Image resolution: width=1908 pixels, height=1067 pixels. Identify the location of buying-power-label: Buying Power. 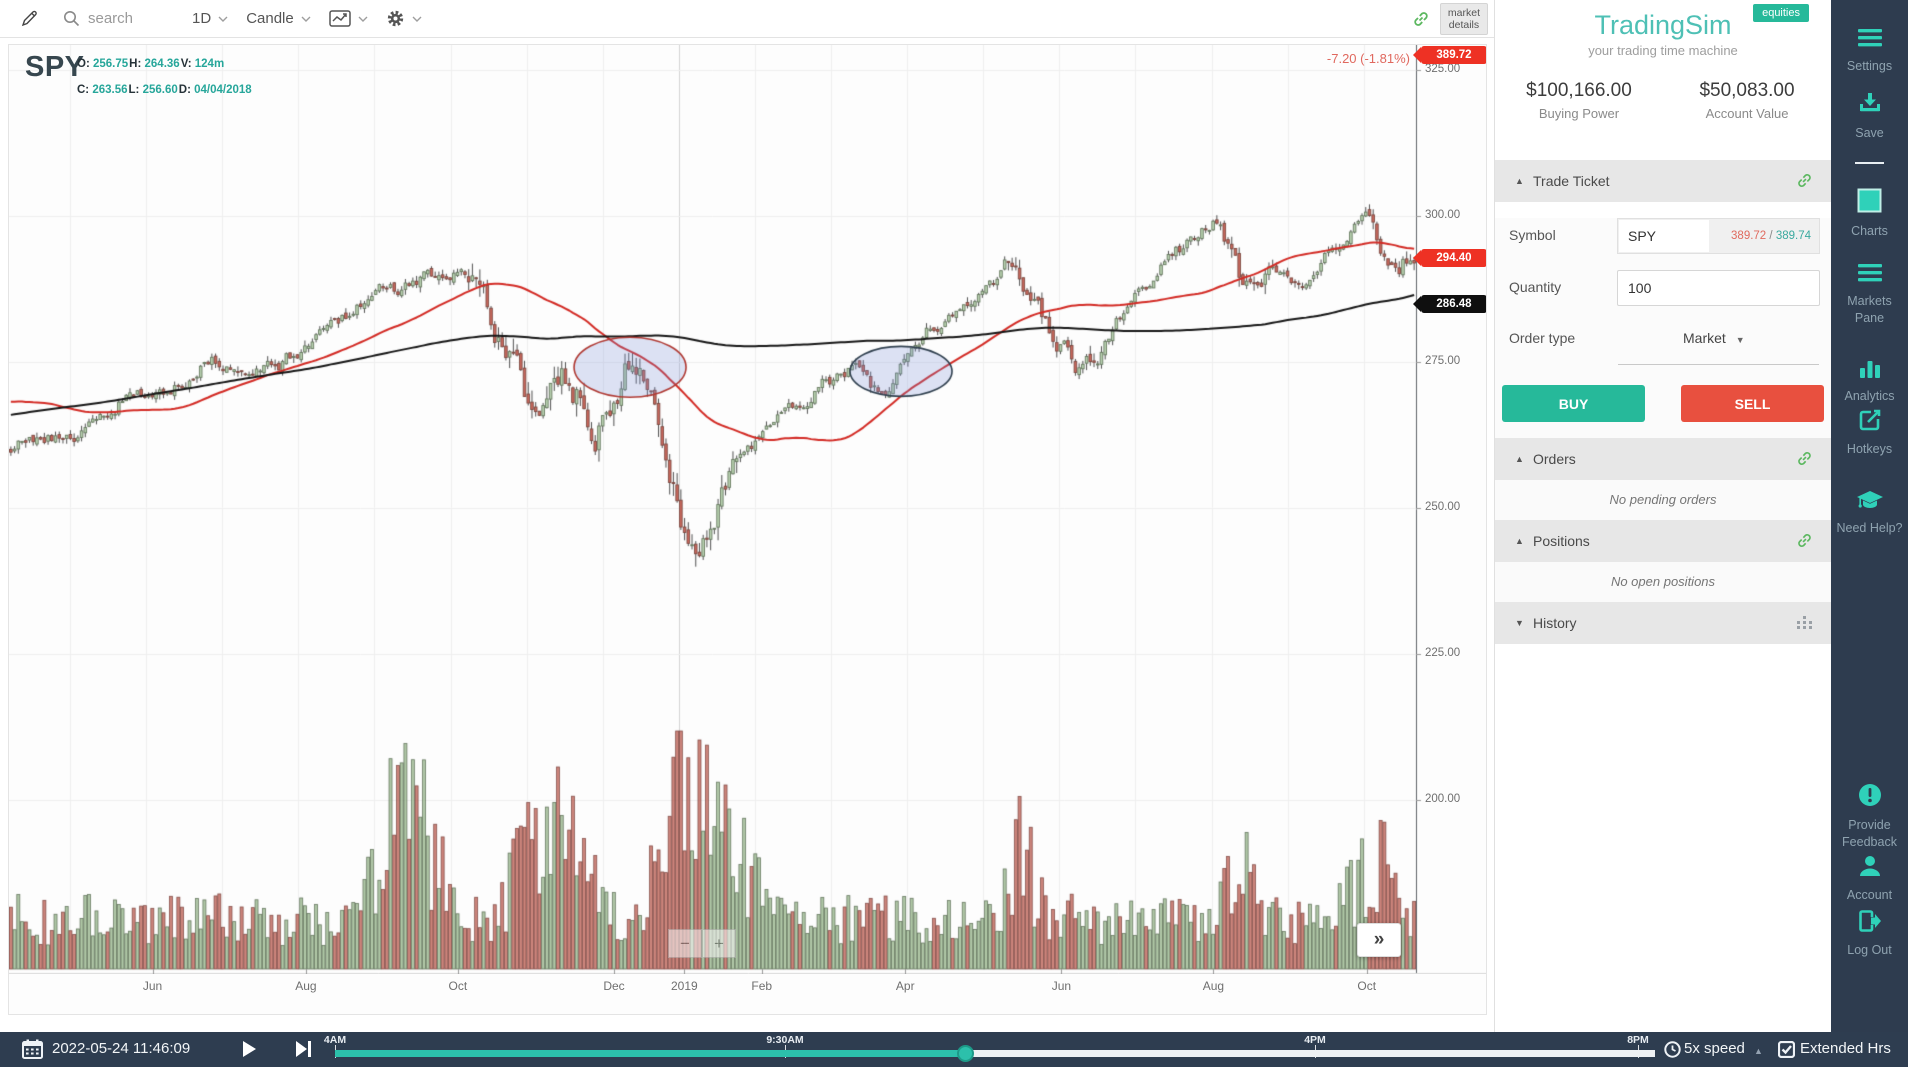
(1579, 113).